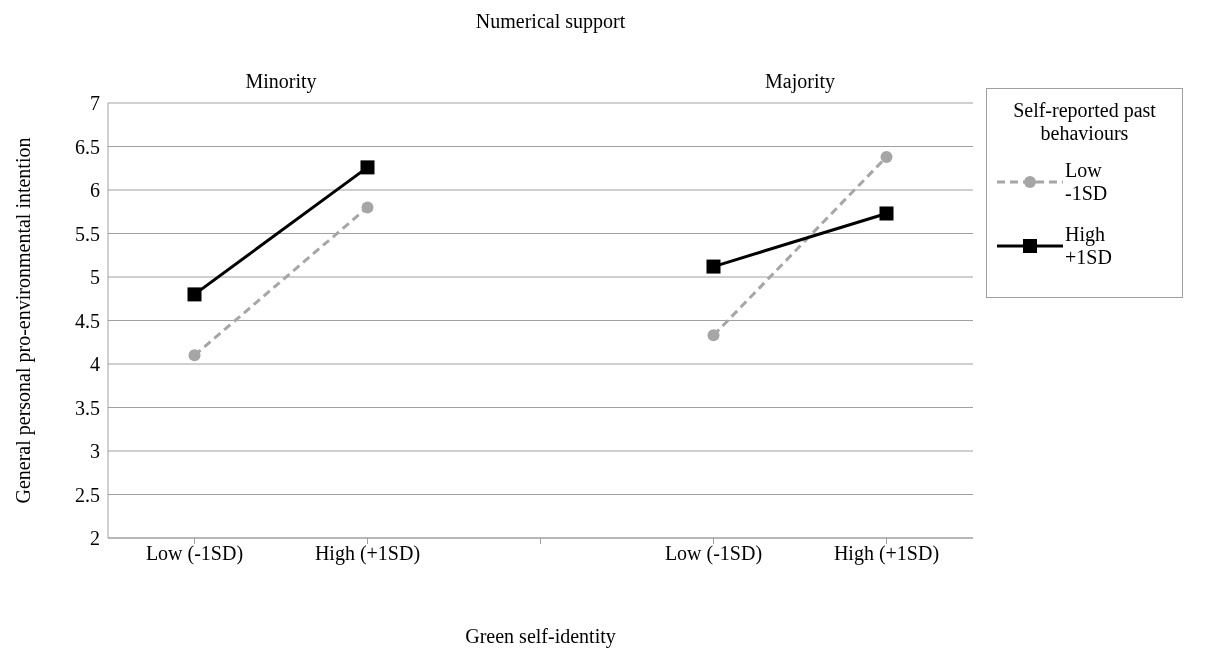  Describe the element at coordinates (800, 81) in the screenshot. I see `text: Majority` at that location.